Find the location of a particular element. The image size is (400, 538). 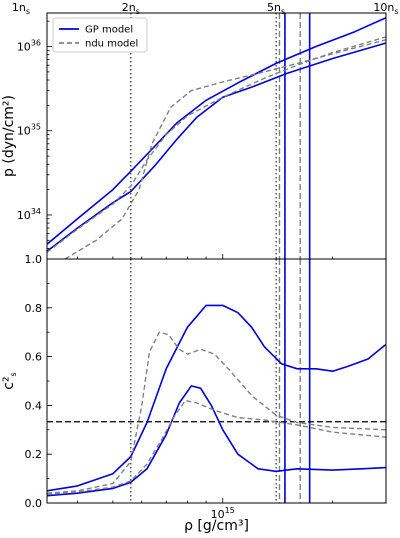

y-axis-label: c²s is located at coordinates (9, 380).